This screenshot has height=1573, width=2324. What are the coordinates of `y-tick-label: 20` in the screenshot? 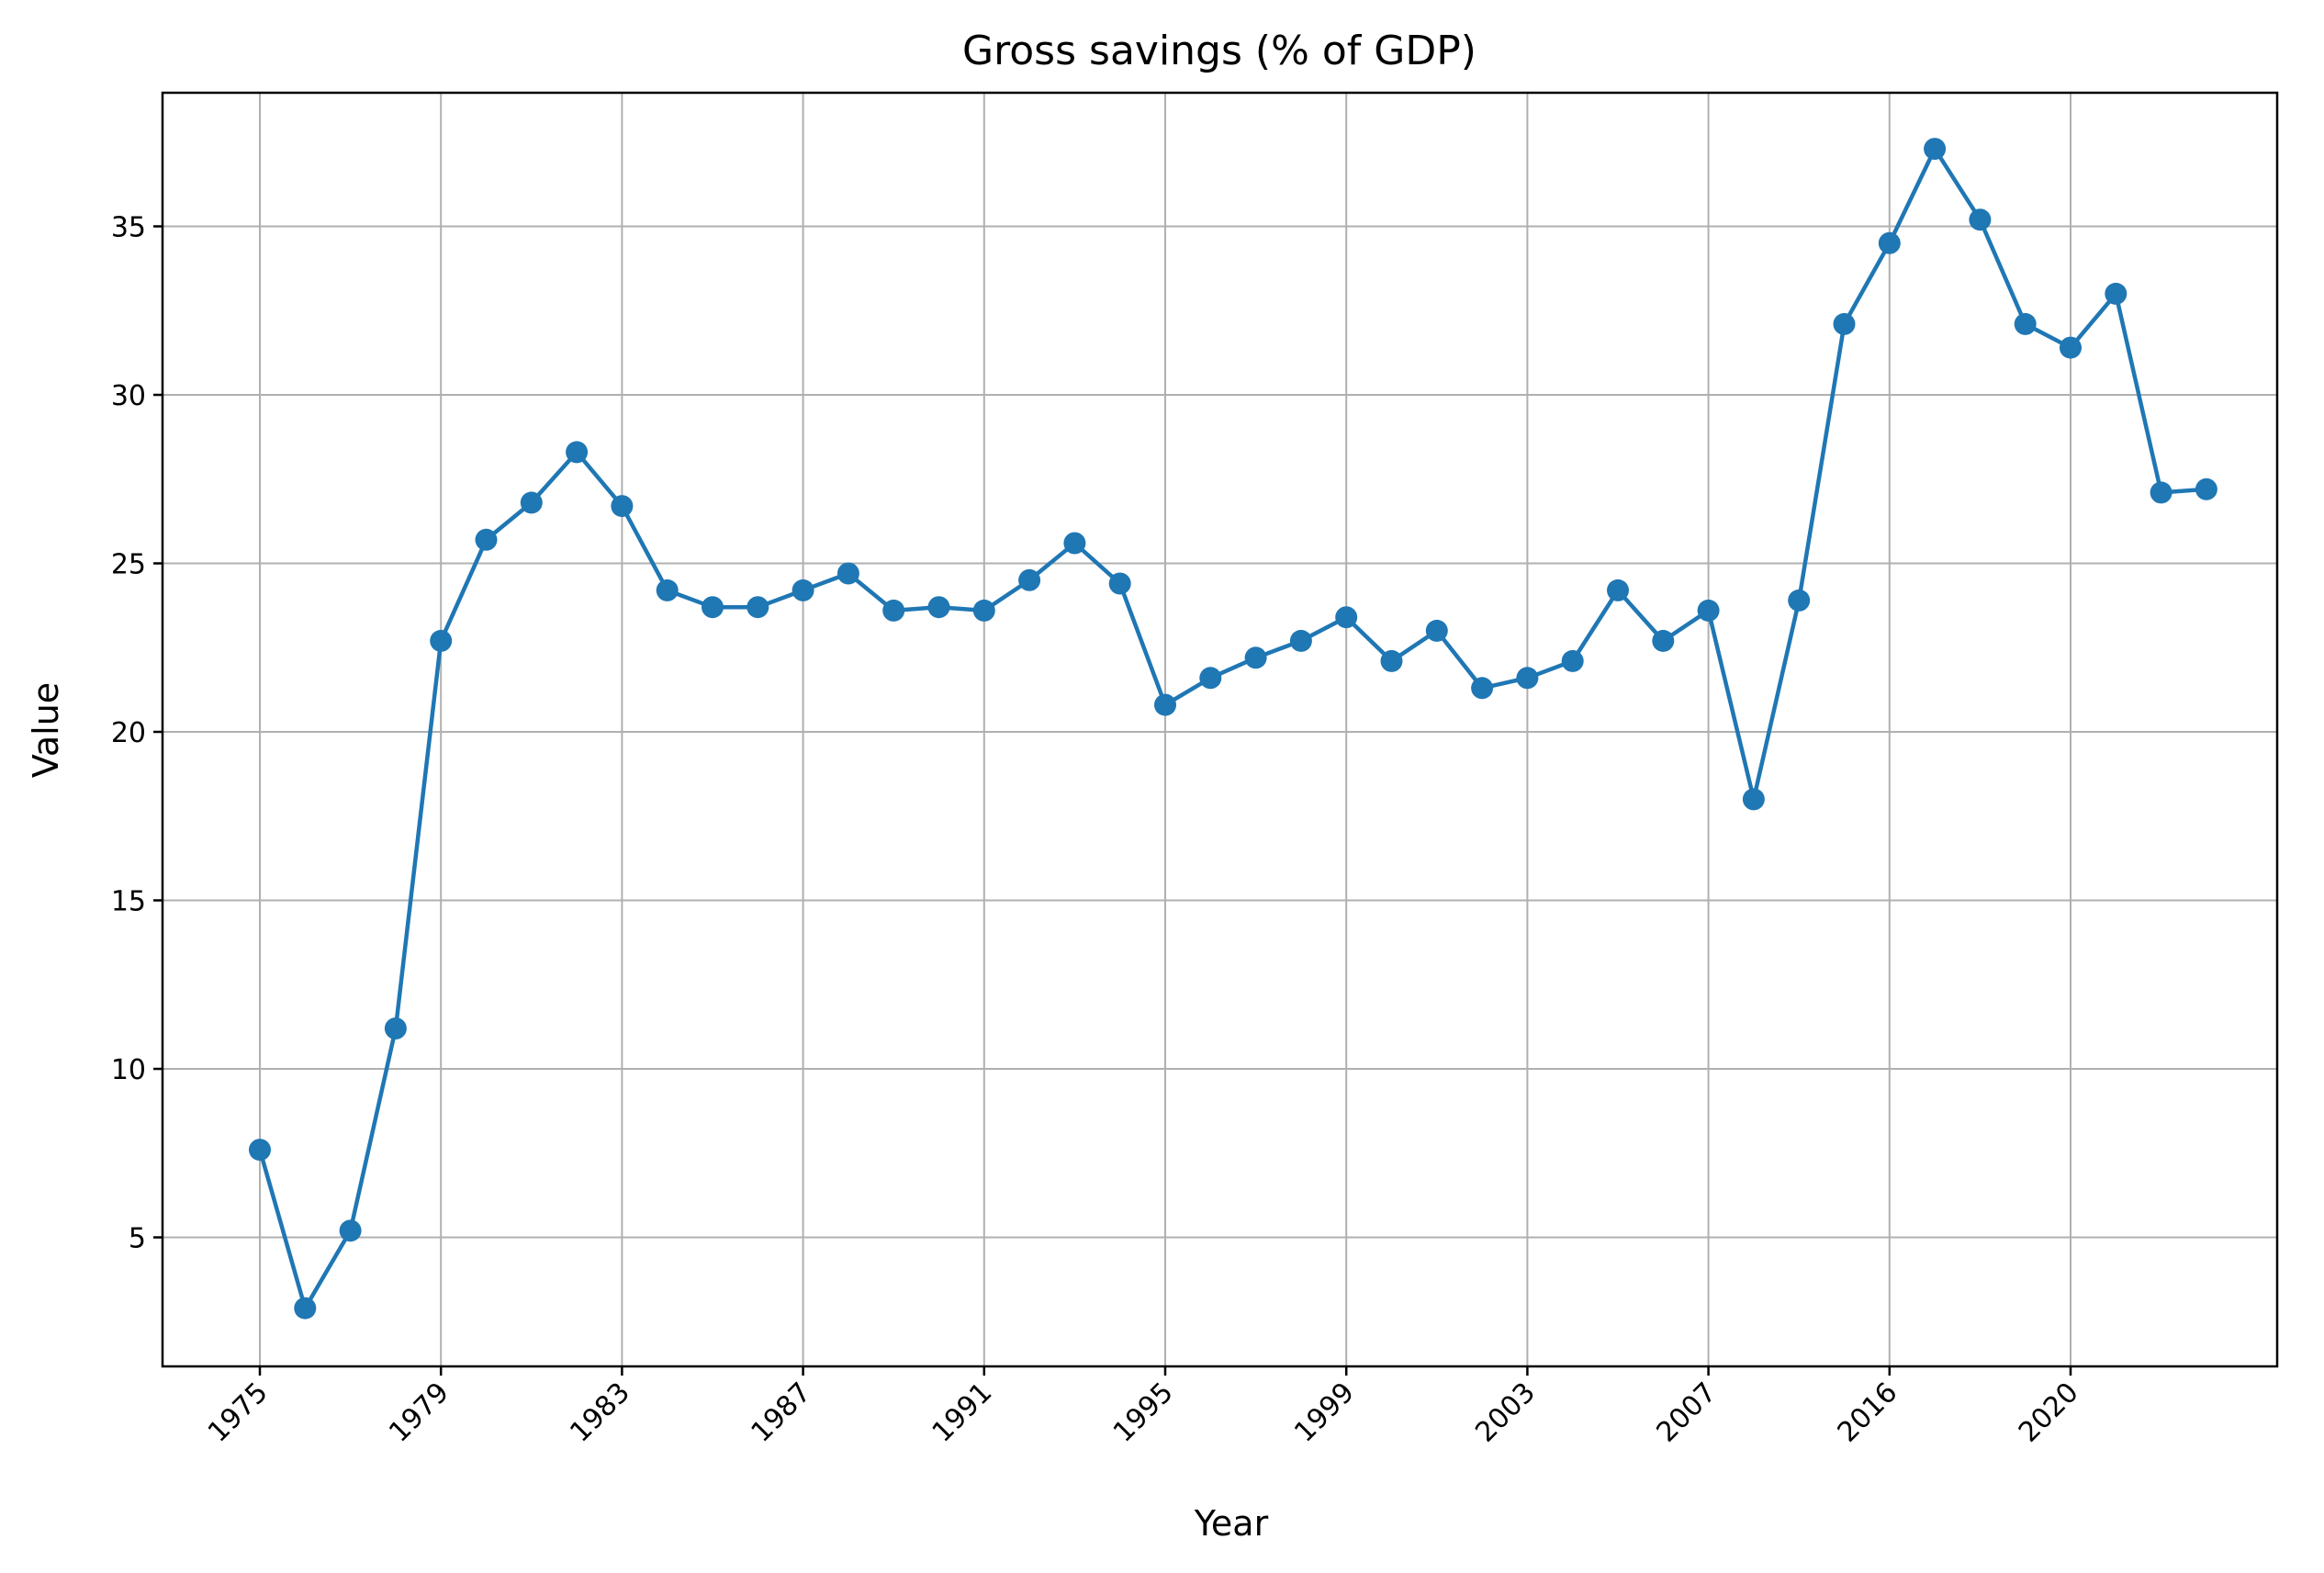 It's located at (129, 733).